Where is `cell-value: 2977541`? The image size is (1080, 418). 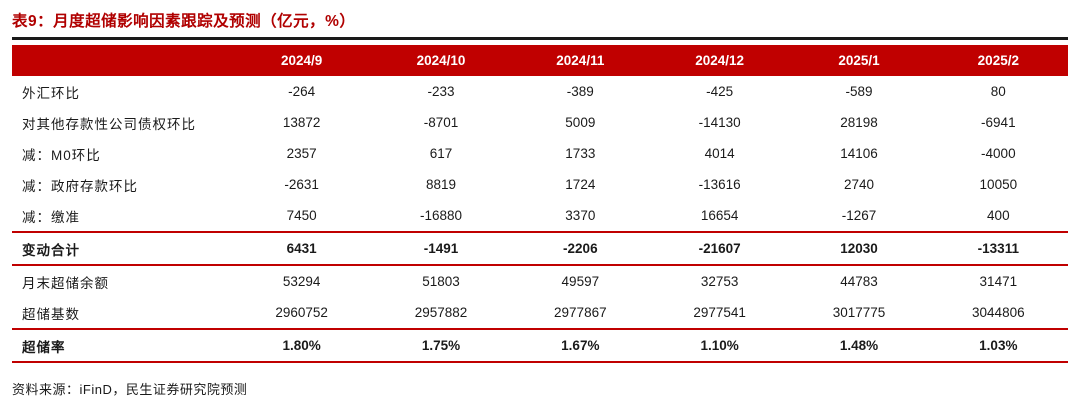
cell-value: 2977541 is located at coordinates (719, 313).